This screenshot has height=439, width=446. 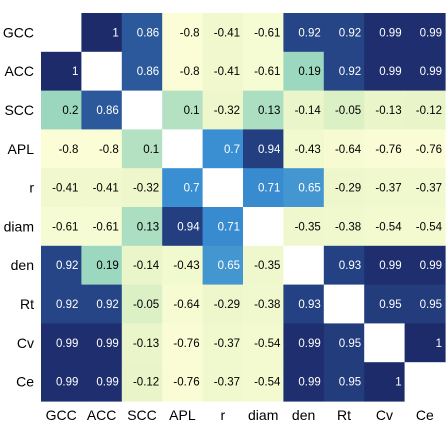 I want to click on x-tick-label: Cv, so click(x=384, y=415).